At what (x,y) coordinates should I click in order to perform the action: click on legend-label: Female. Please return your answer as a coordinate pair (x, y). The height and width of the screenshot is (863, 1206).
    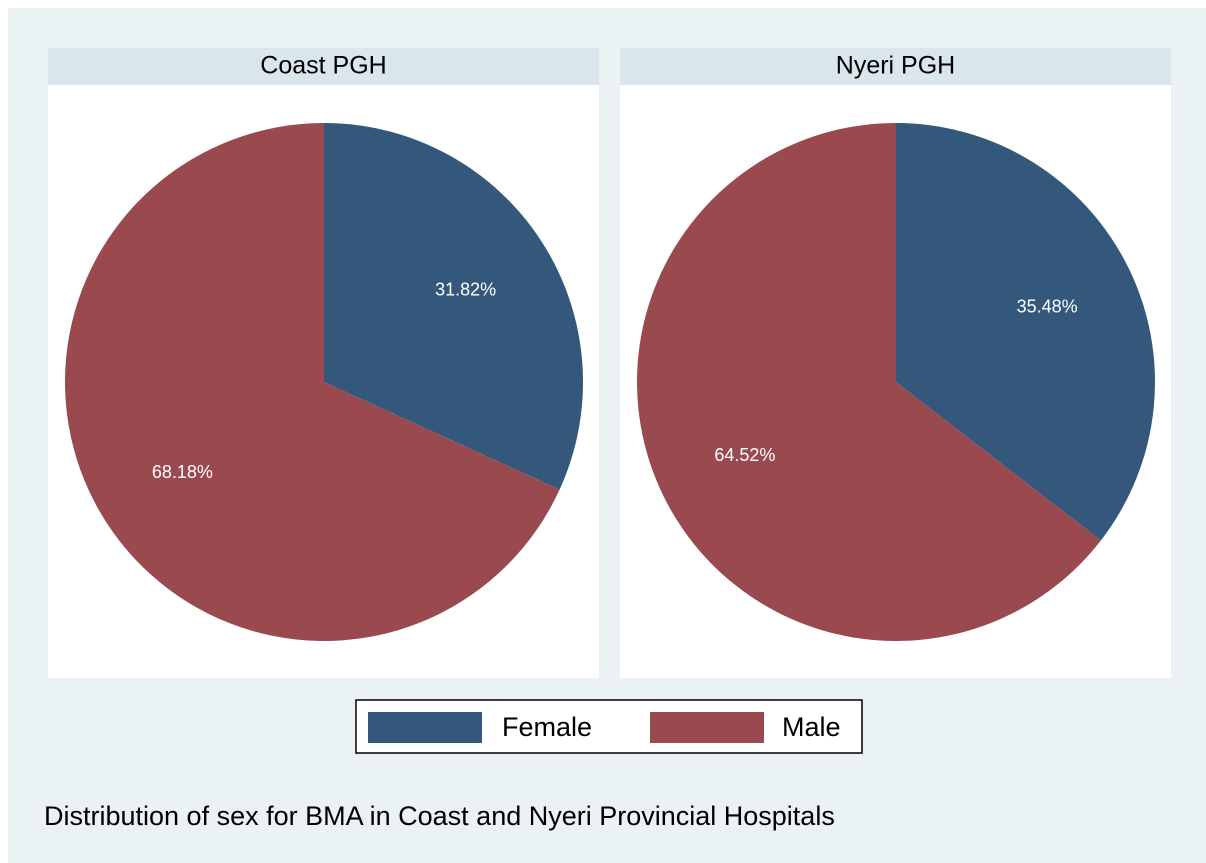
    Looking at the image, I should click on (547, 727).